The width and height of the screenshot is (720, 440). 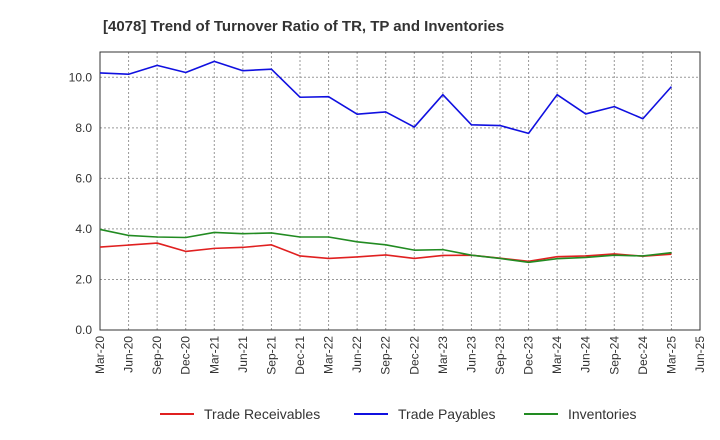 What do you see at coordinates (414, 355) in the screenshot?
I see `x-tick-label: Dec-22` at bounding box center [414, 355].